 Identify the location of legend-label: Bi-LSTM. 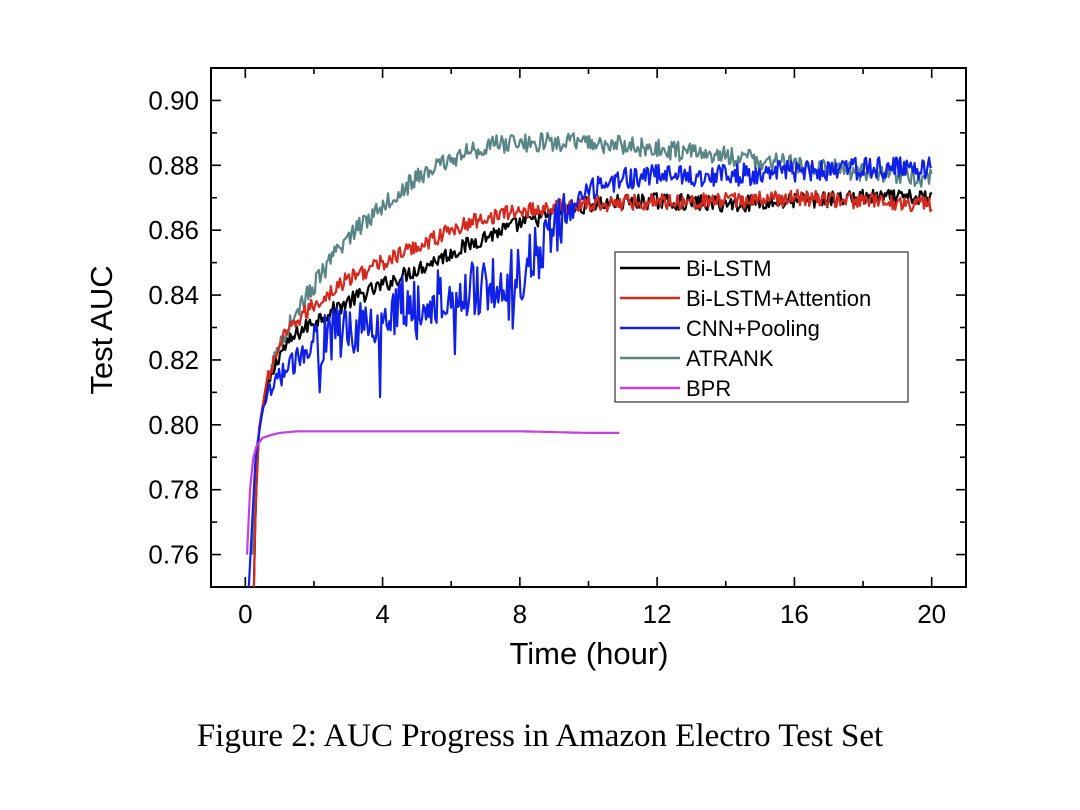
(729, 268).